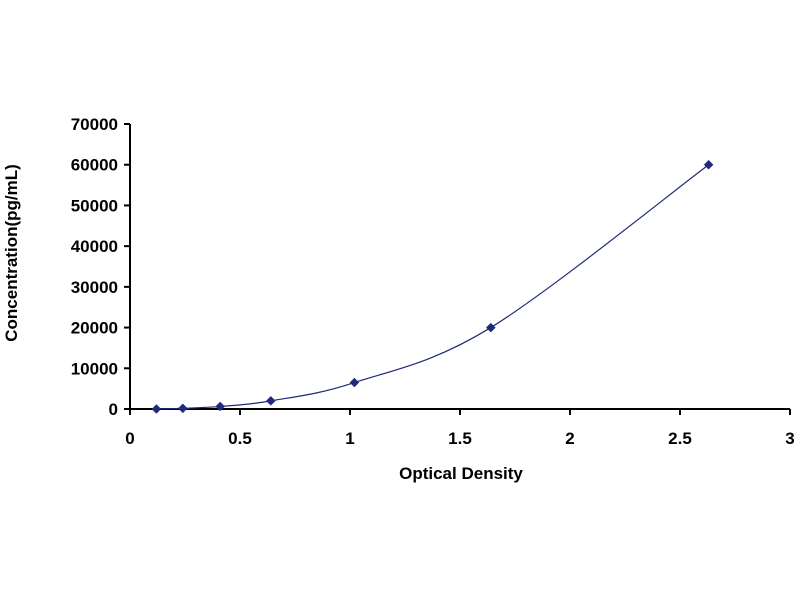 This screenshot has height=600, width=800. I want to click on y-axis-title: Concentration(pg/mL), so click(11, 253).